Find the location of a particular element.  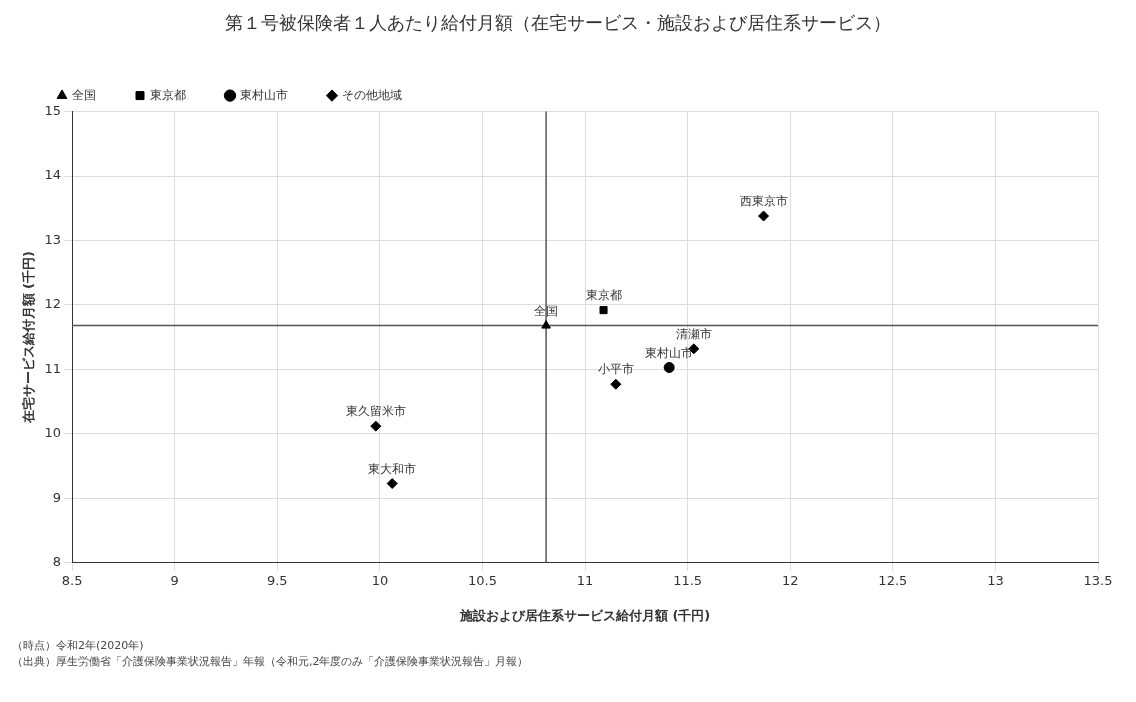

annotation: 東京都 is located at coordinates (603, 295).